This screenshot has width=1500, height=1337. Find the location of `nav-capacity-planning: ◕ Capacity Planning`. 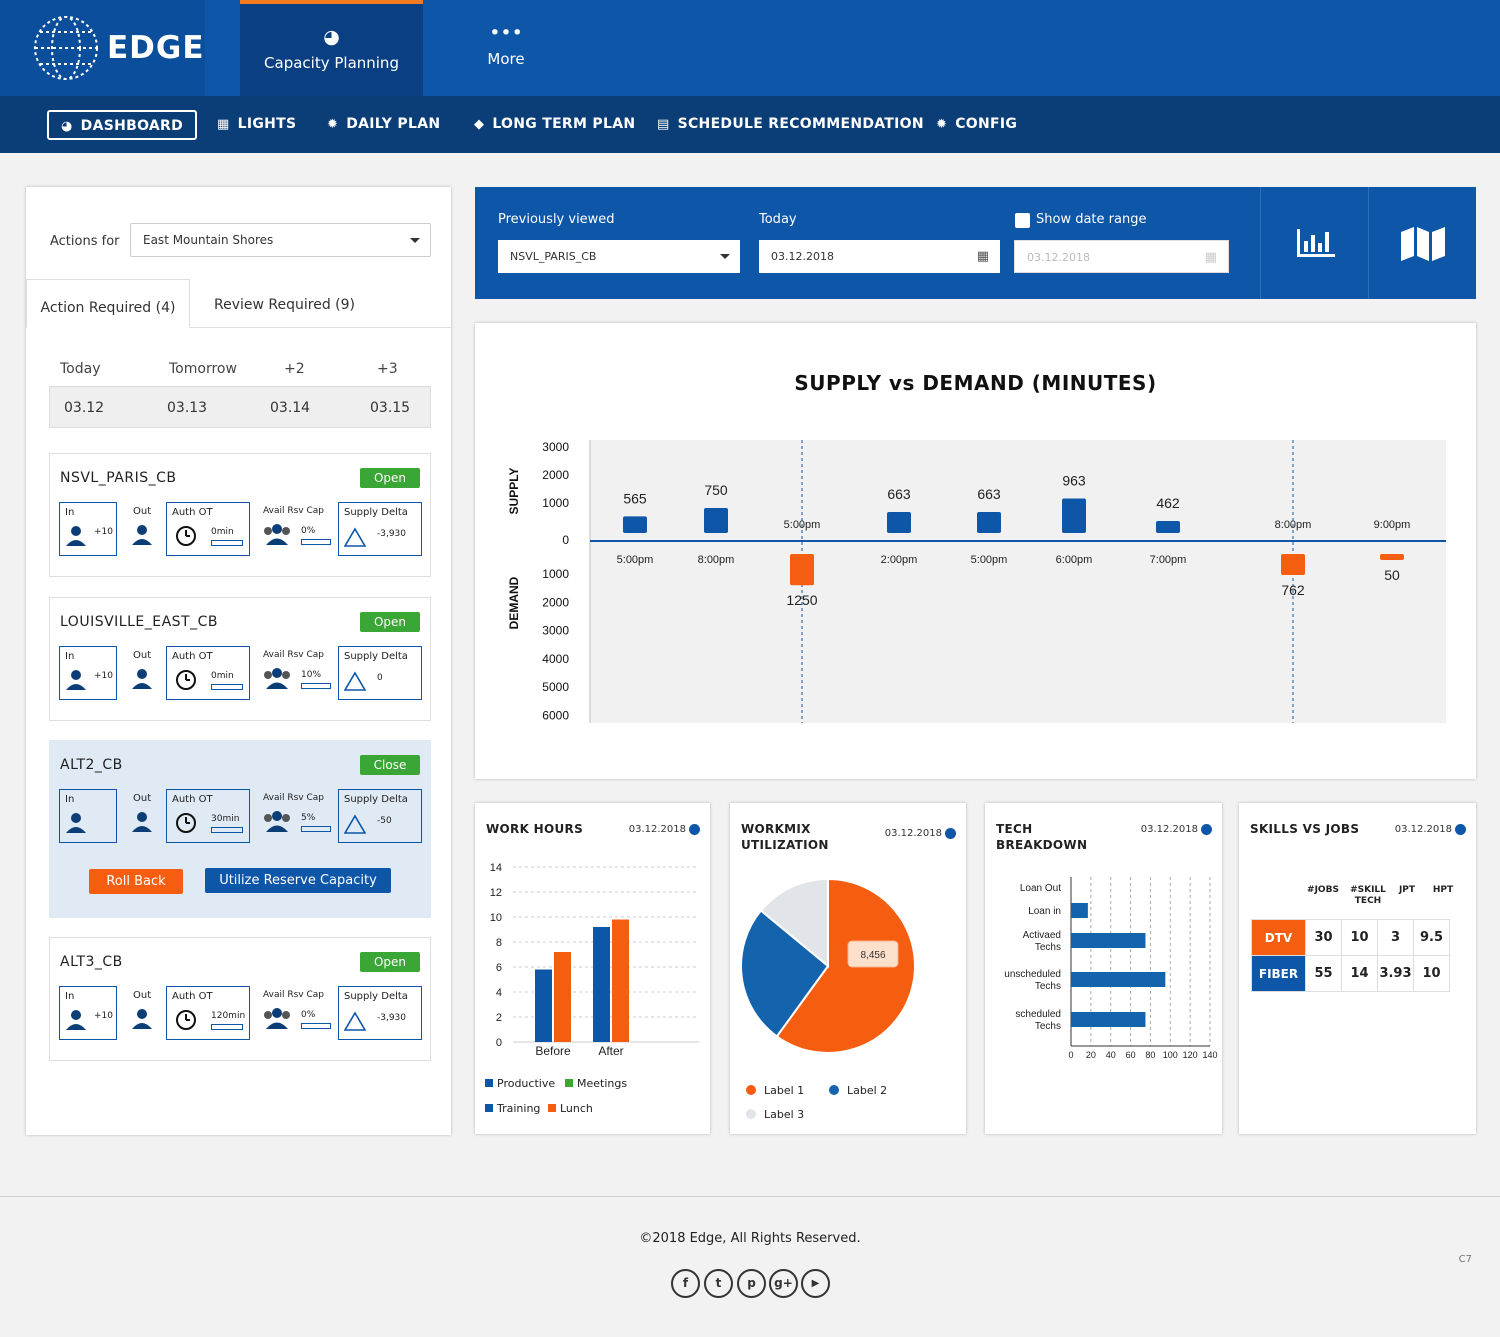

nav-capacity-planning: ◕ Capacity Planning is located at coordinates (331, 48).